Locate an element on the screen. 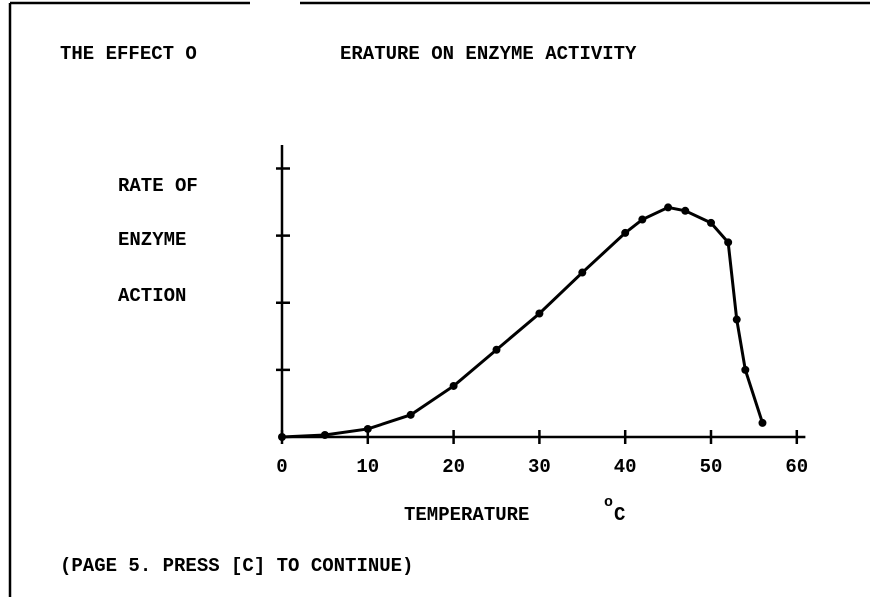 The width and height of the screenshot is (870, 597). y-label: RATE OF is located at coordinates (158, 186).